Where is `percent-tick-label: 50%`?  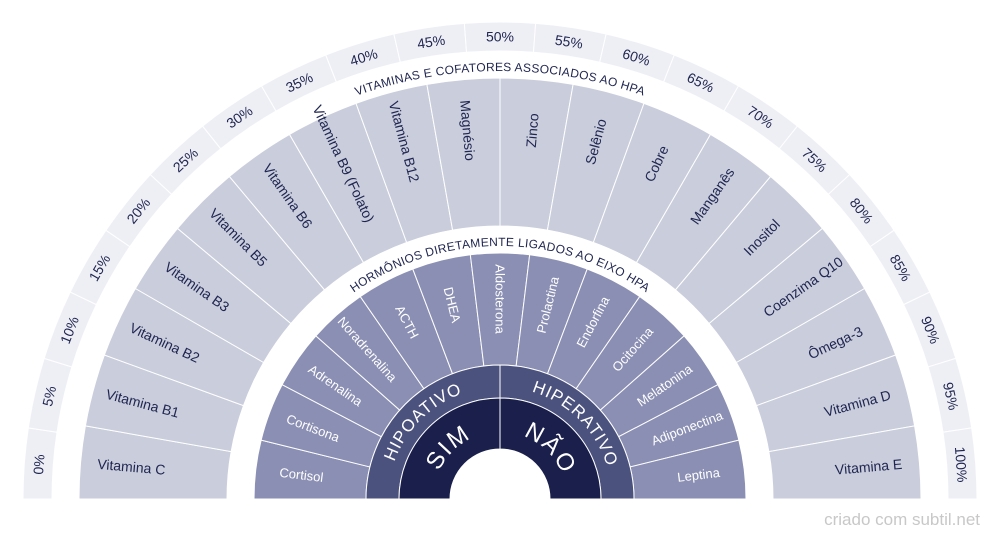
percent-tick-label: 50% is located at coordinates (500, 37).